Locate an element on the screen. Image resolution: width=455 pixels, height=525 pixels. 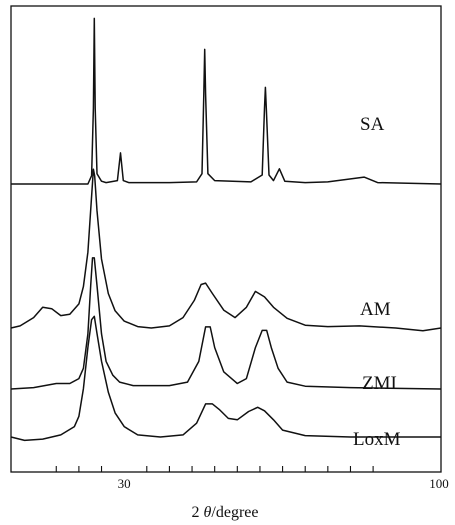
x-axis-tick-labels: 30 100 is located at coordinates (283, 483).